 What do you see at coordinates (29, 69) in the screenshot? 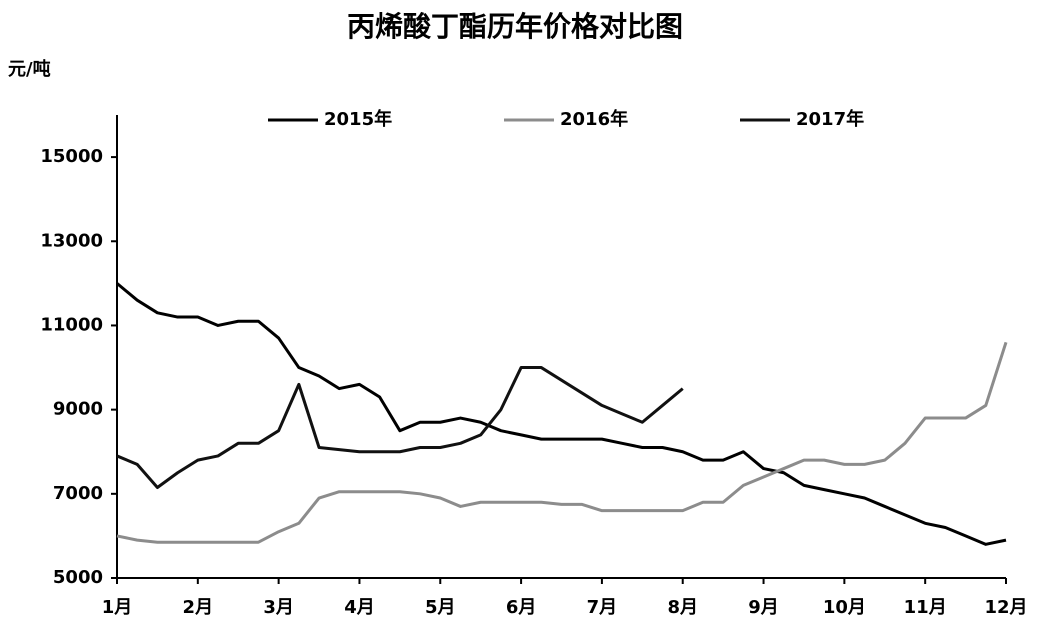
I see `y-axis-label: 元/吨` at bounding box center [29, 69].